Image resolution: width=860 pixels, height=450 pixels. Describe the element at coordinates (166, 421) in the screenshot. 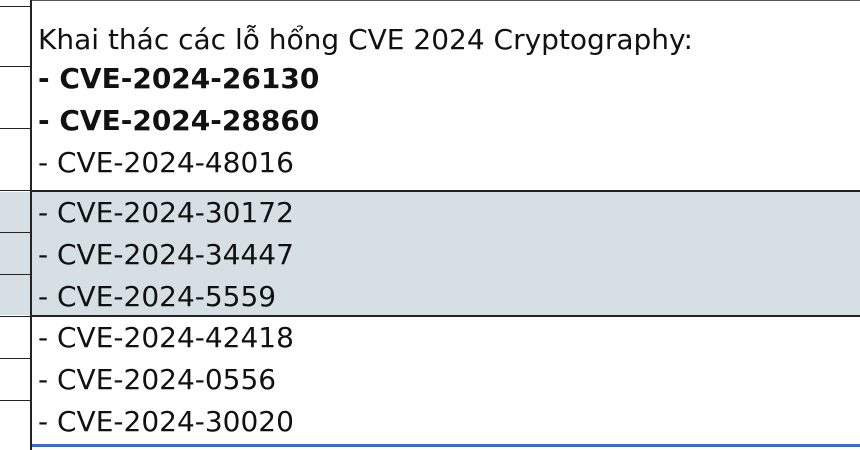

I see `cve-item: - CVE-2024-30020` at that location.